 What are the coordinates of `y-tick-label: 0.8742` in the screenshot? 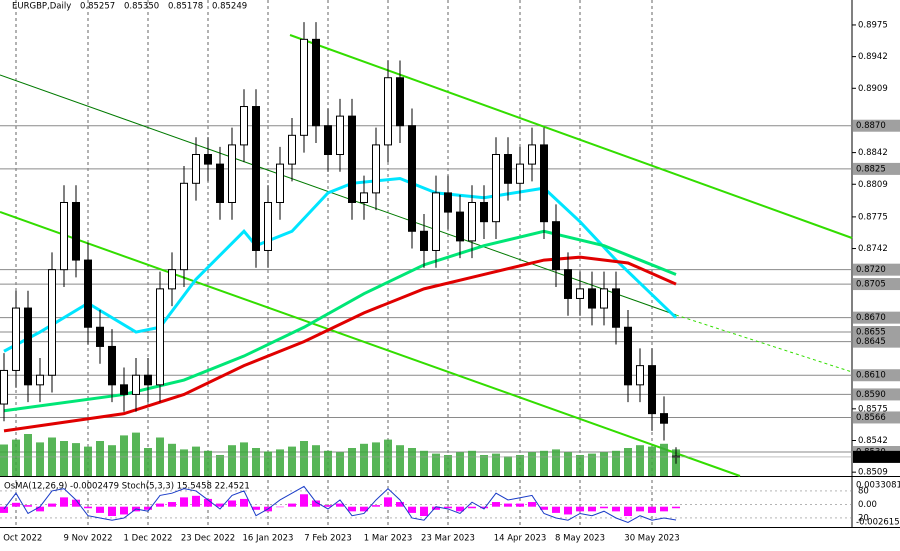 It's located at (873, 249).